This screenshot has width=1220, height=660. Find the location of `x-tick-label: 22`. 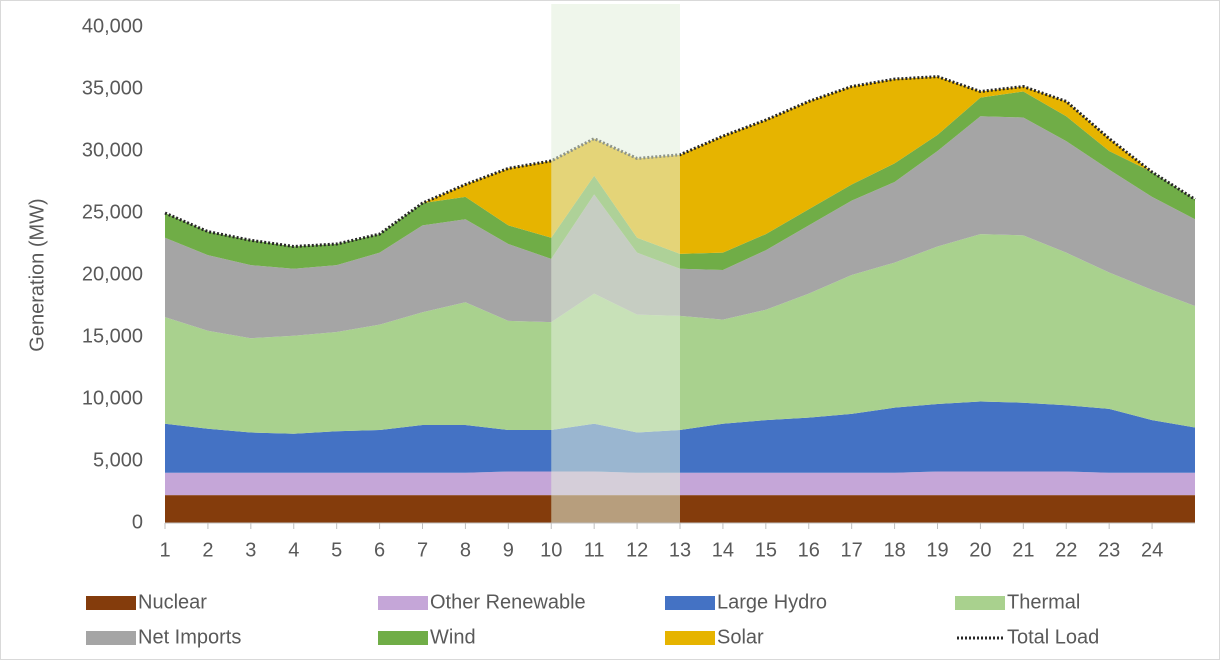

x-tick-label: 22 is located at coordinates (1066, 550).